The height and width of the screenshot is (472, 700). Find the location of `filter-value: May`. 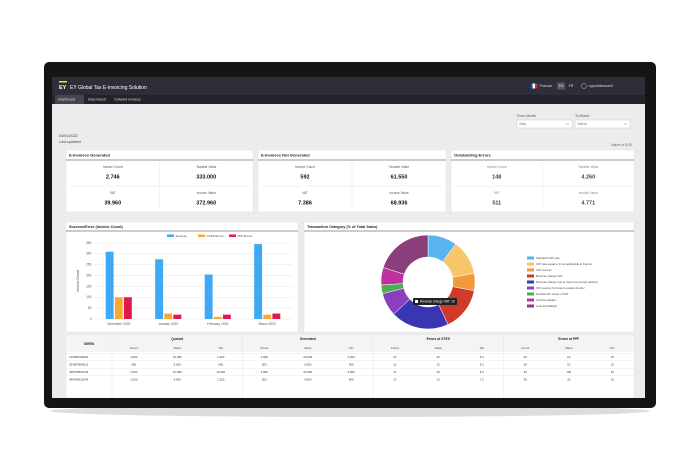

filter-value: May is located at coordinates (523, 124).